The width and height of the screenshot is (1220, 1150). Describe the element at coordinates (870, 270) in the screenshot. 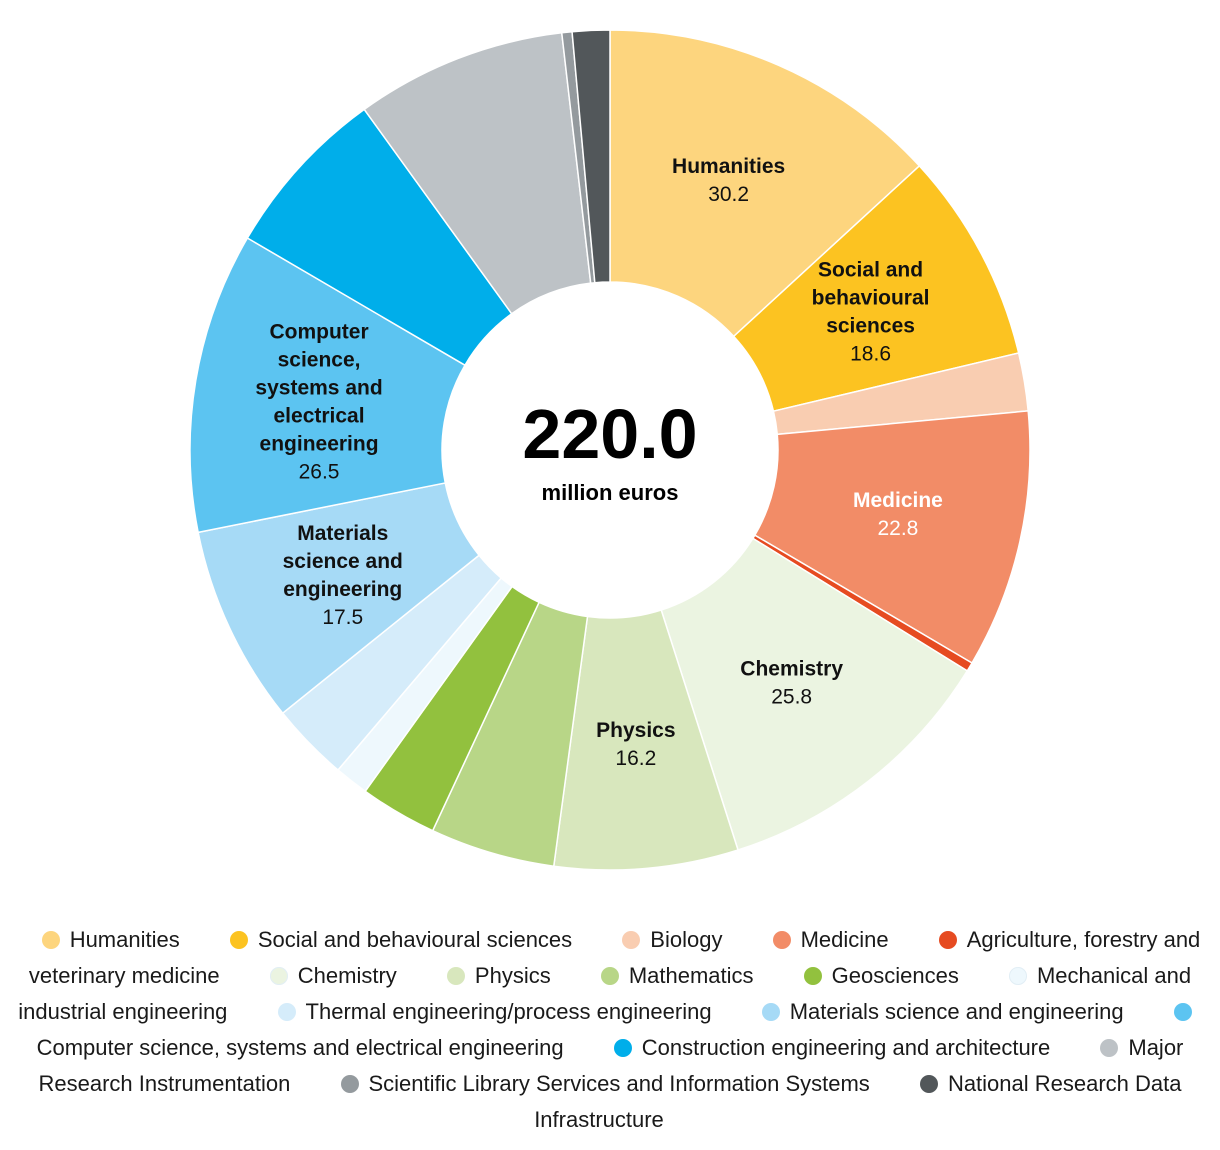

I see `slice-label-name: Social and` at that location.